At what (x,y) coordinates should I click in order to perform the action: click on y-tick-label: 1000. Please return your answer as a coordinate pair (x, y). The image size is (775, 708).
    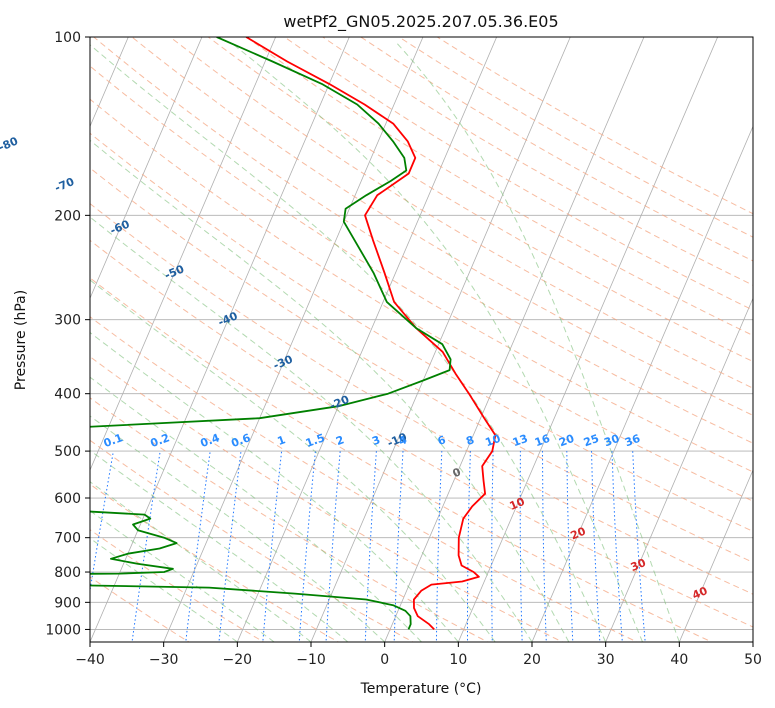
    Looking at the image, I should click on (63, 630).